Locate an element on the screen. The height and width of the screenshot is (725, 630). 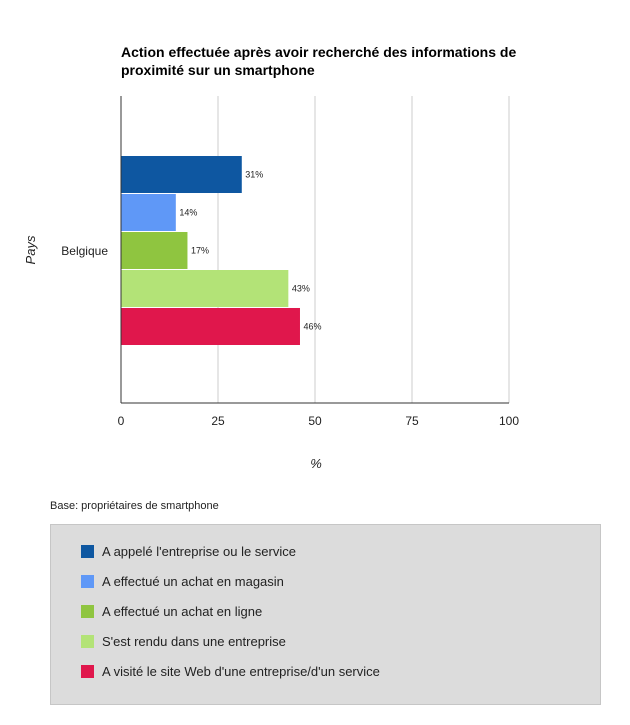
legend-item: A effectué un achat en ligne is located at coordinates (171, 611).